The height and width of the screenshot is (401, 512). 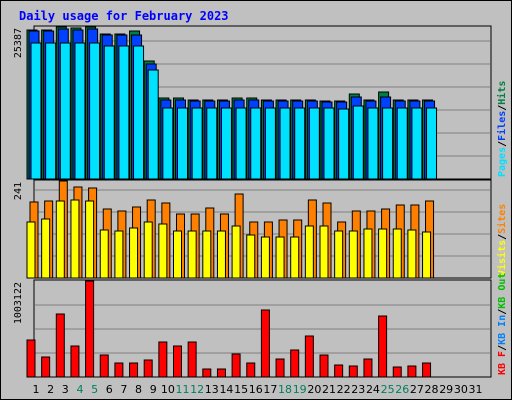 I want to click on legend-kb-out: KB Out, so click(x=502, y=291).